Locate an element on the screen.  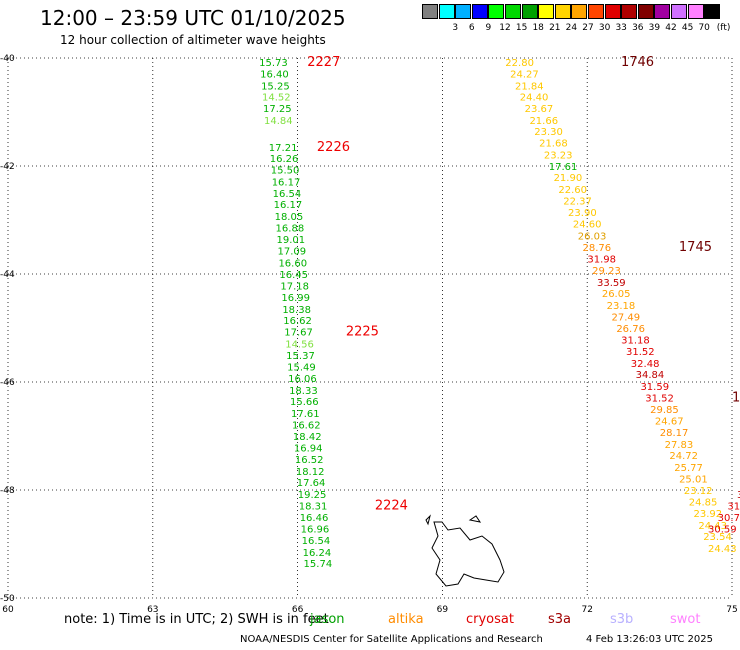
wave-height-value: 14.84 is located at coordinates (278, 121).